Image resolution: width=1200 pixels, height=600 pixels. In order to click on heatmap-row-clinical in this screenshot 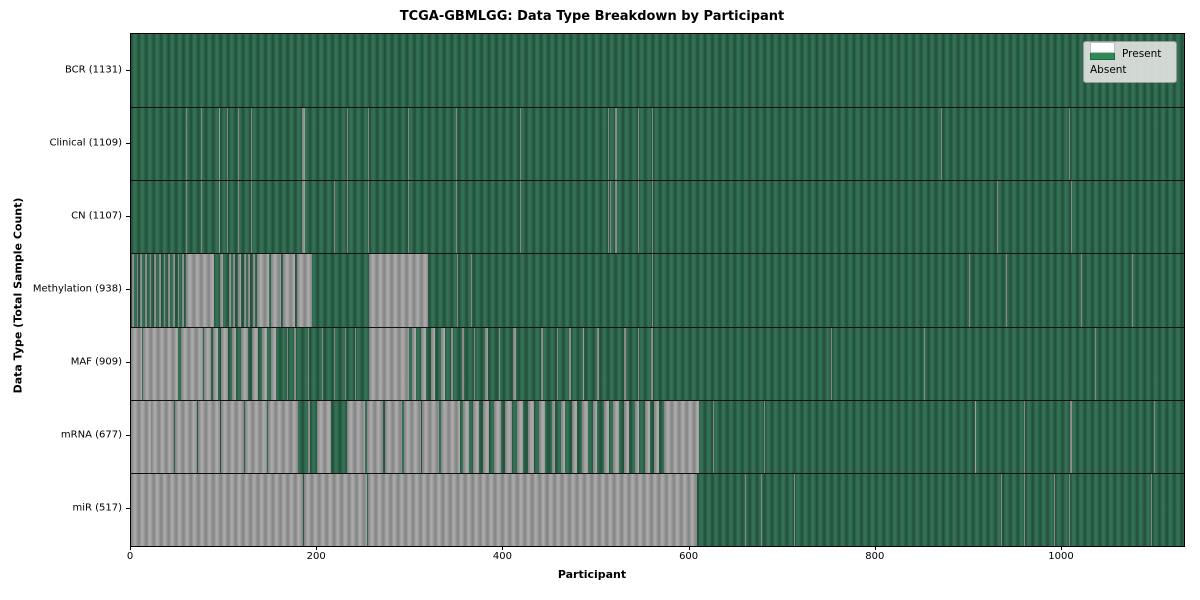, I will do `click(657, 144)`.